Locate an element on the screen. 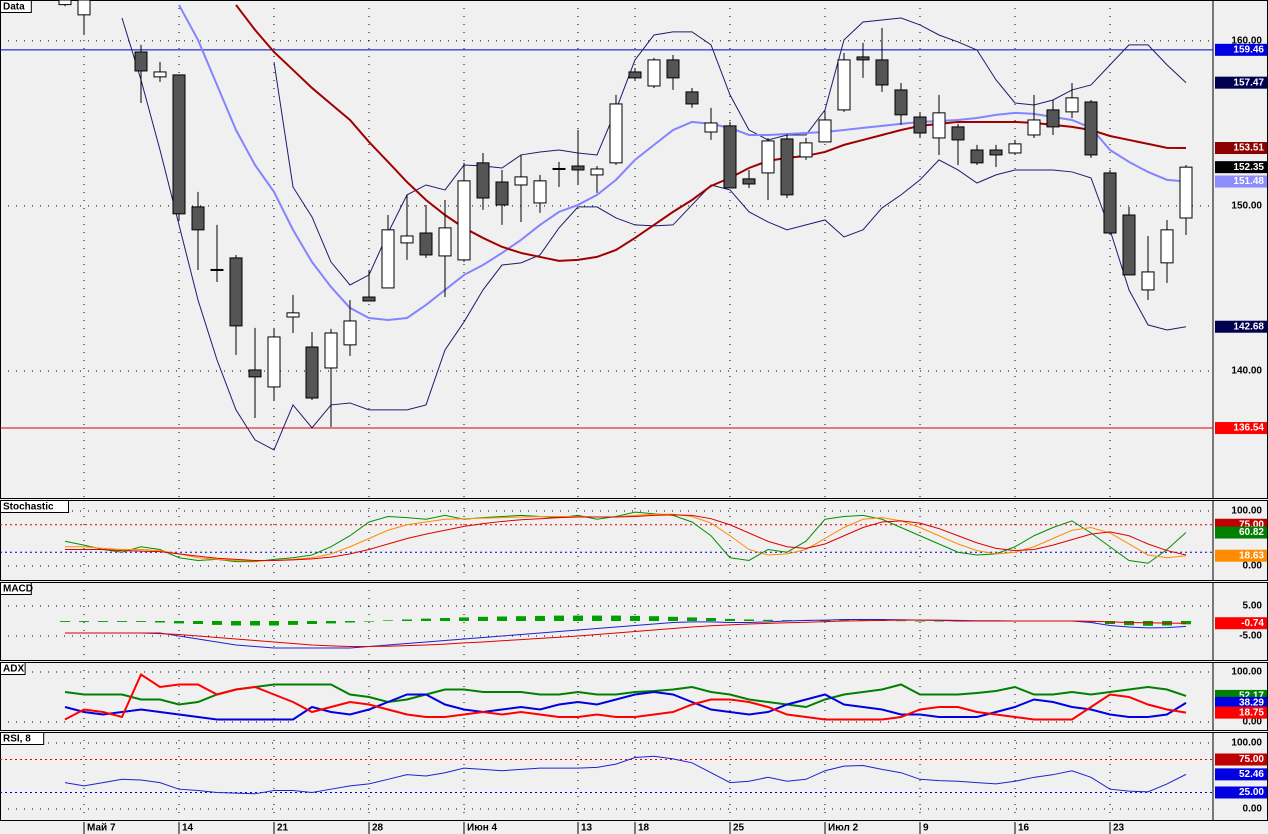 Image resolution: width=1268 pixels, height=834 pixels. x-tick-label: Июн 4 is located at coordinates (482, 828).